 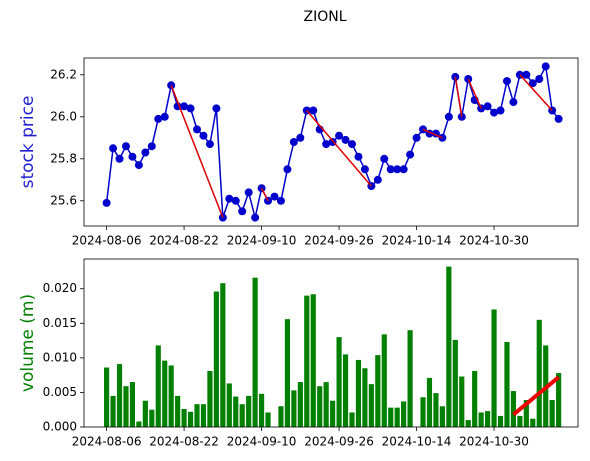 What do you see at coordinates (417, 241) in the screenshot?
I see `x-tick-label: 2024-10-14` at bounding box center [417, 241].